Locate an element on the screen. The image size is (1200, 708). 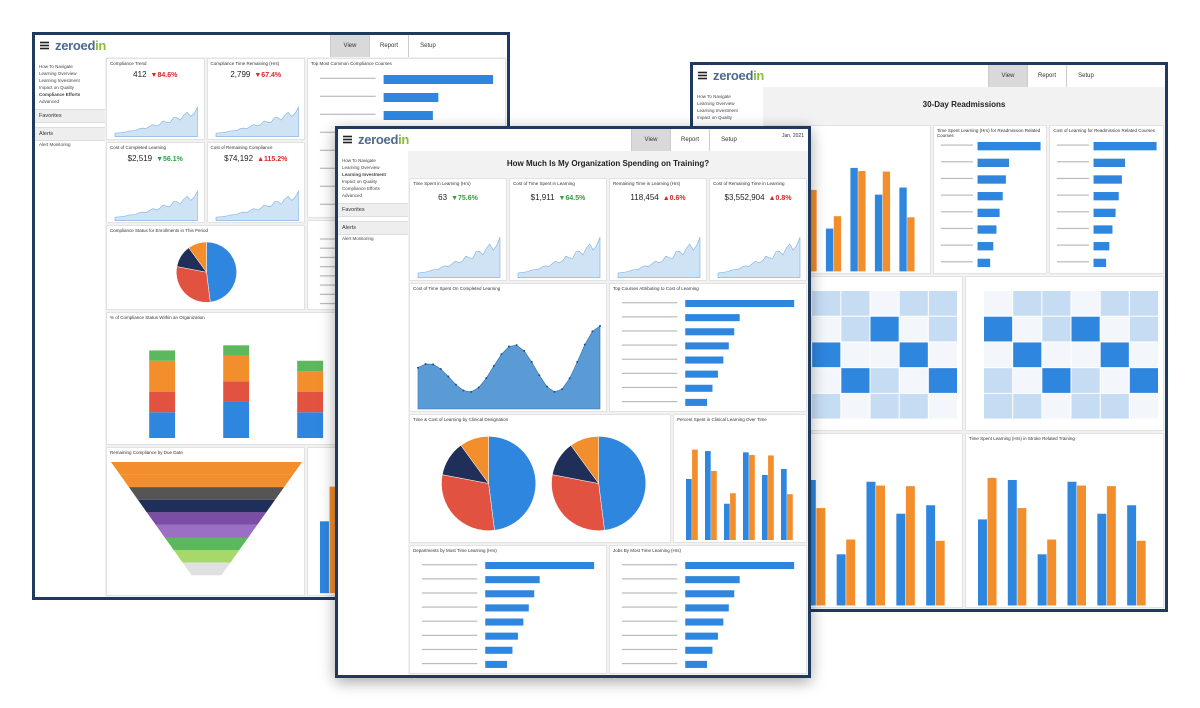
kpi-label: Compliance Trend is located at coordinates (128, 63).